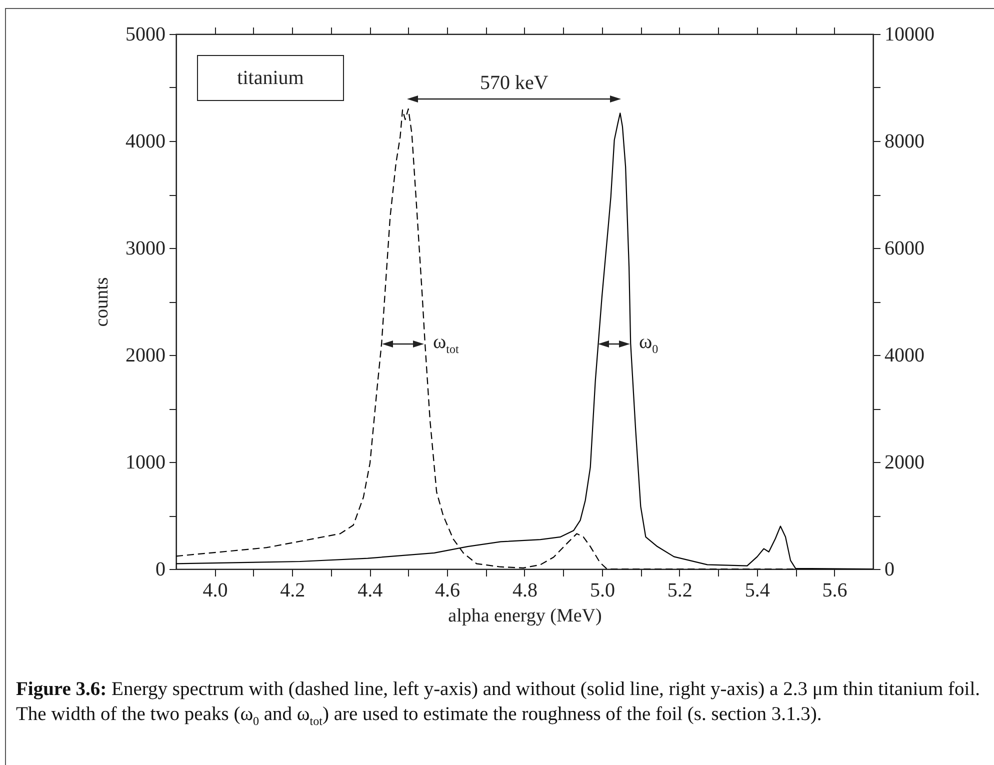  I want to click on x-tick-label: 5.2, so click(679, 591).